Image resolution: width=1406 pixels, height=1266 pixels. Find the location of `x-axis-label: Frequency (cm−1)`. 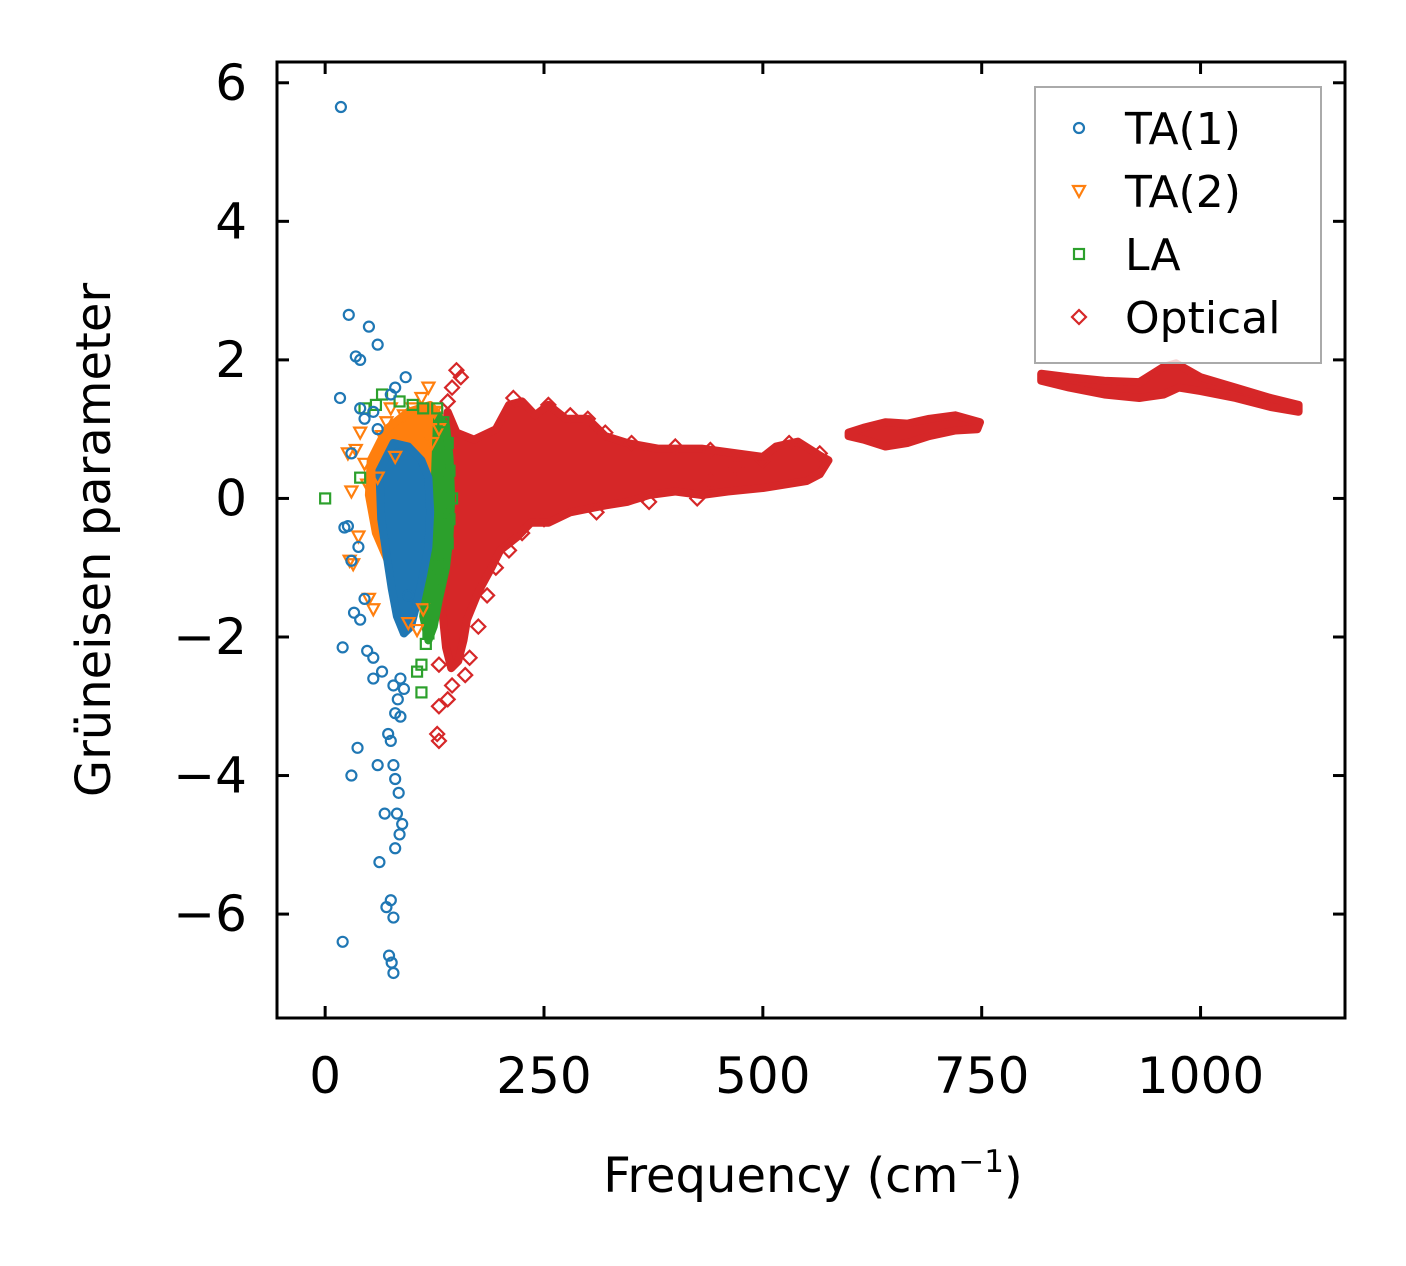

x-axis-label: Frequency (cm−1) is located at coordinates (813, 1174).